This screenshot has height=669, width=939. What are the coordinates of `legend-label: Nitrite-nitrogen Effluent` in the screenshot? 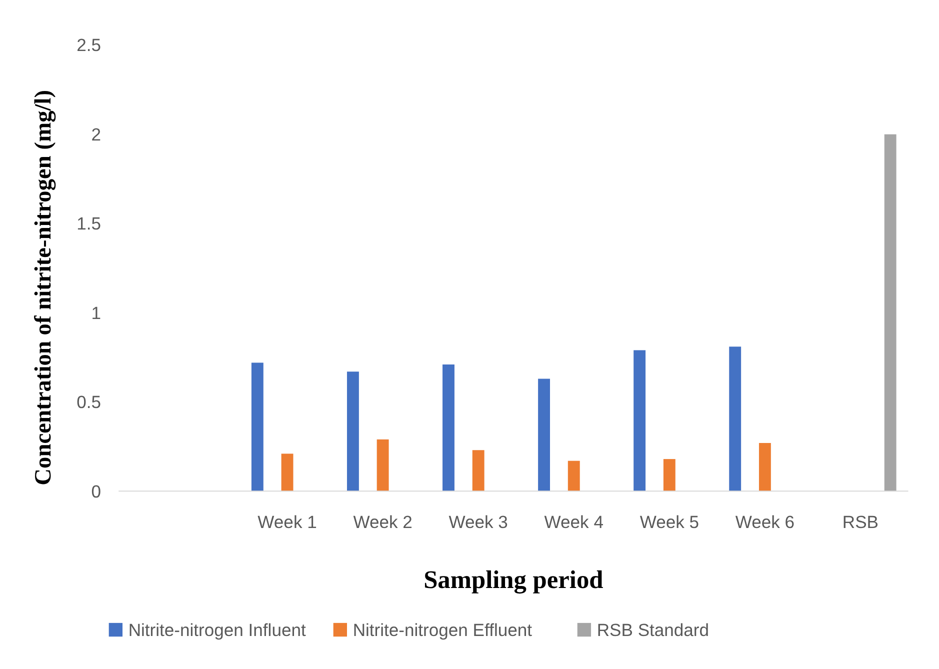 It's located at (442, 630).